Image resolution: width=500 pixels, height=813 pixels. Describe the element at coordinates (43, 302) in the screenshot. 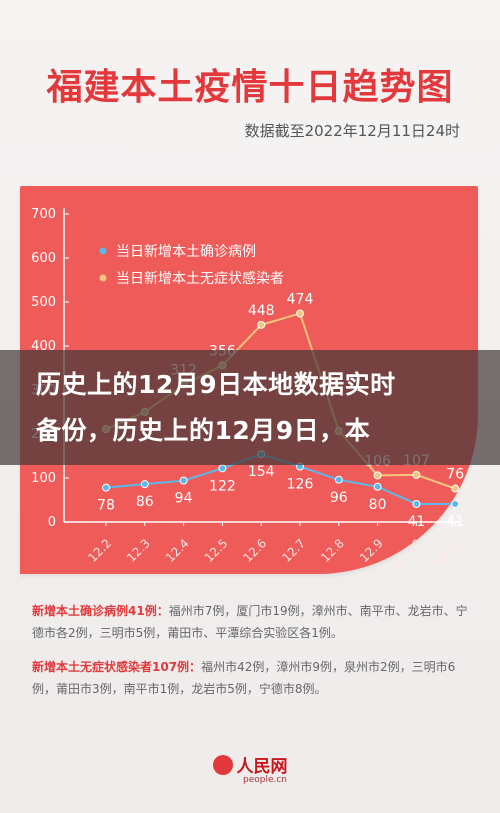

I see `y-tick-label: 500` at that location.